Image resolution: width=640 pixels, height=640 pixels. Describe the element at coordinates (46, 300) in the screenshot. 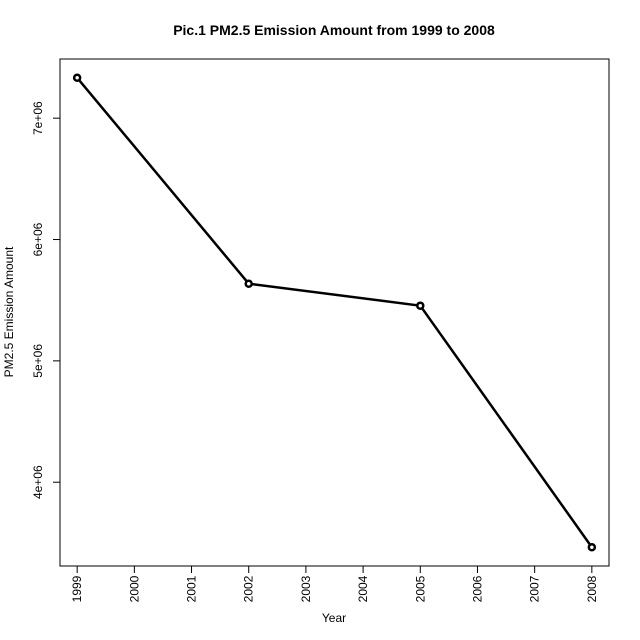

I see `y-axis: 4e+06 5e+06 6e+06 7e+06` at that location.